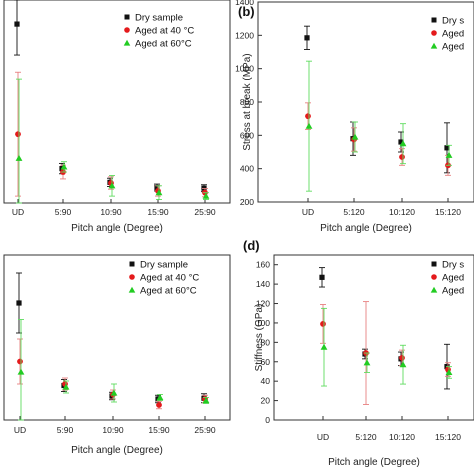  I want to click on y-tick-label: 1200, so click(244, 35).